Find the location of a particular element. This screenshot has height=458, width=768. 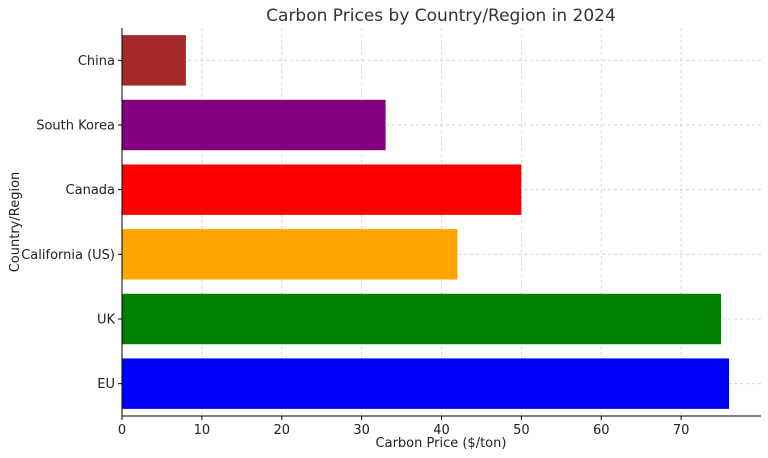

x-tick-label: 40 is located at coordinates (441, 430).